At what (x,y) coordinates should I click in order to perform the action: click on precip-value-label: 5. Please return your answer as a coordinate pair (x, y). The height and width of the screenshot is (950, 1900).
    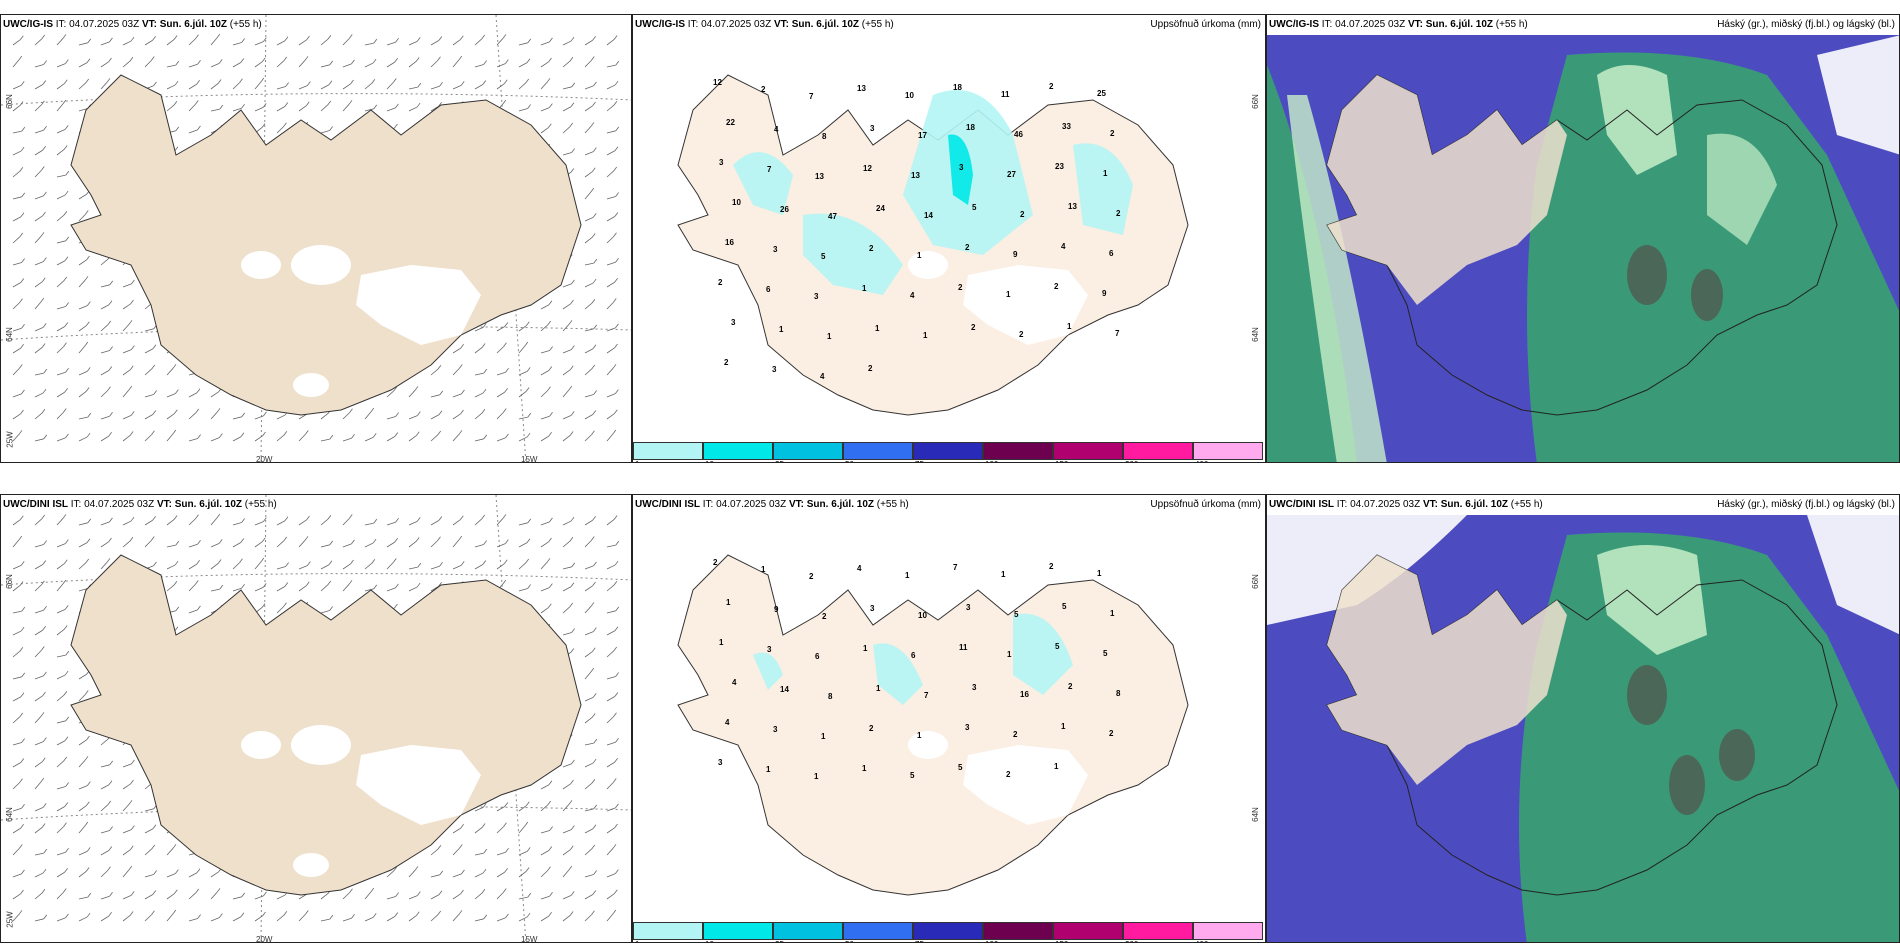
    Looking at the image, I should click on (1057, 646).